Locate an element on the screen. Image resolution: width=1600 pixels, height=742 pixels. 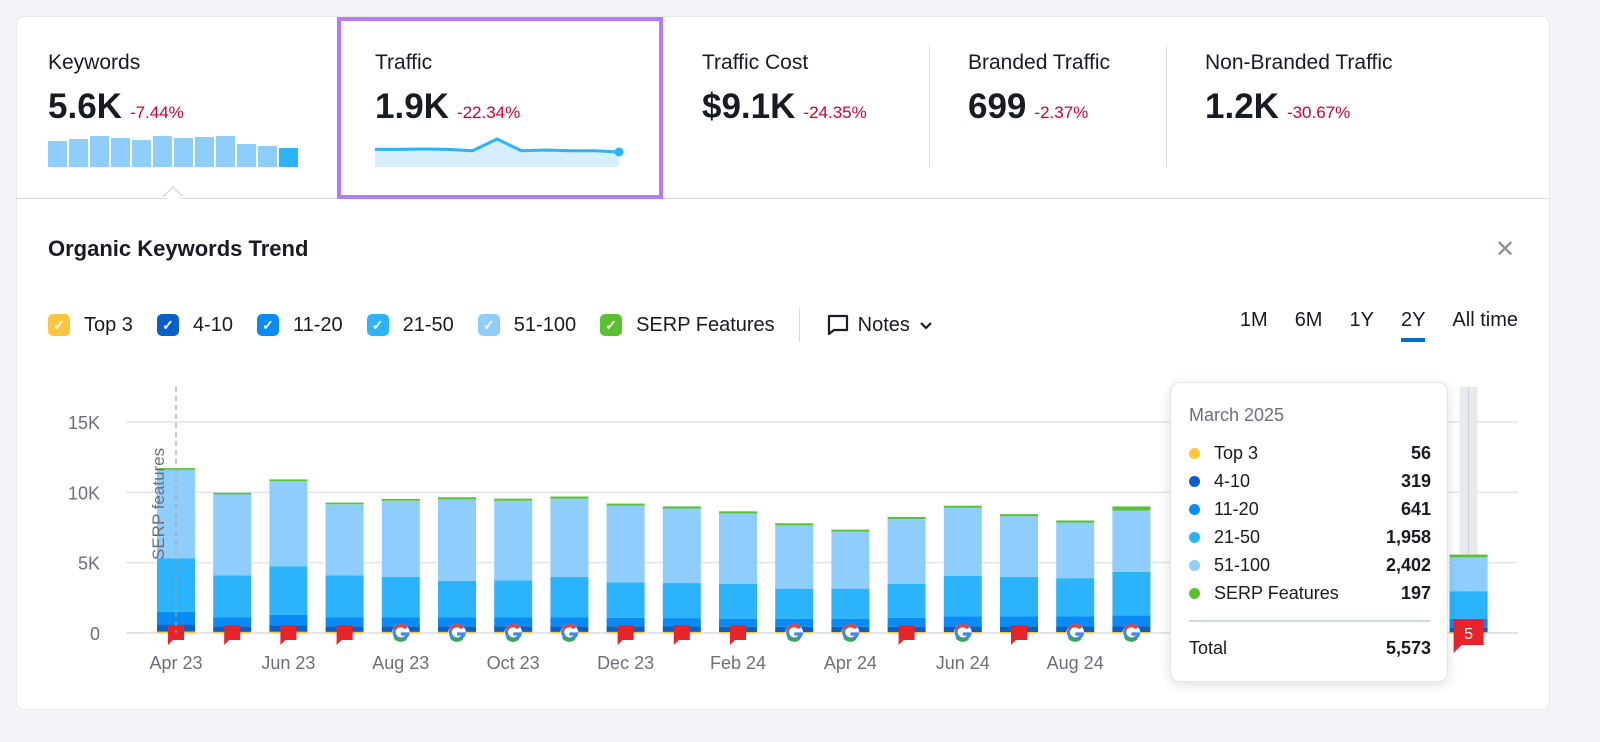
value: 319 is located at coordinates (1415, 481).